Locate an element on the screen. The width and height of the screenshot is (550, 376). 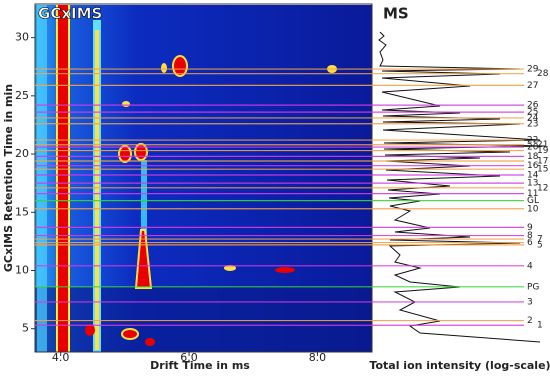
heatmap-region is located at coordinates (203, 319).